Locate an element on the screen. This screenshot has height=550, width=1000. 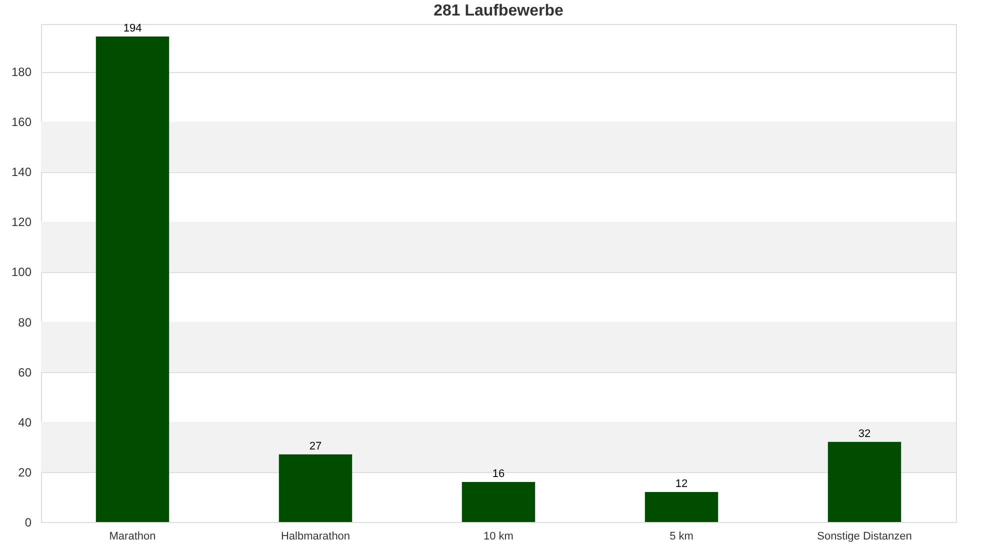
data-label: 12 is located at coordinates (681, 484).